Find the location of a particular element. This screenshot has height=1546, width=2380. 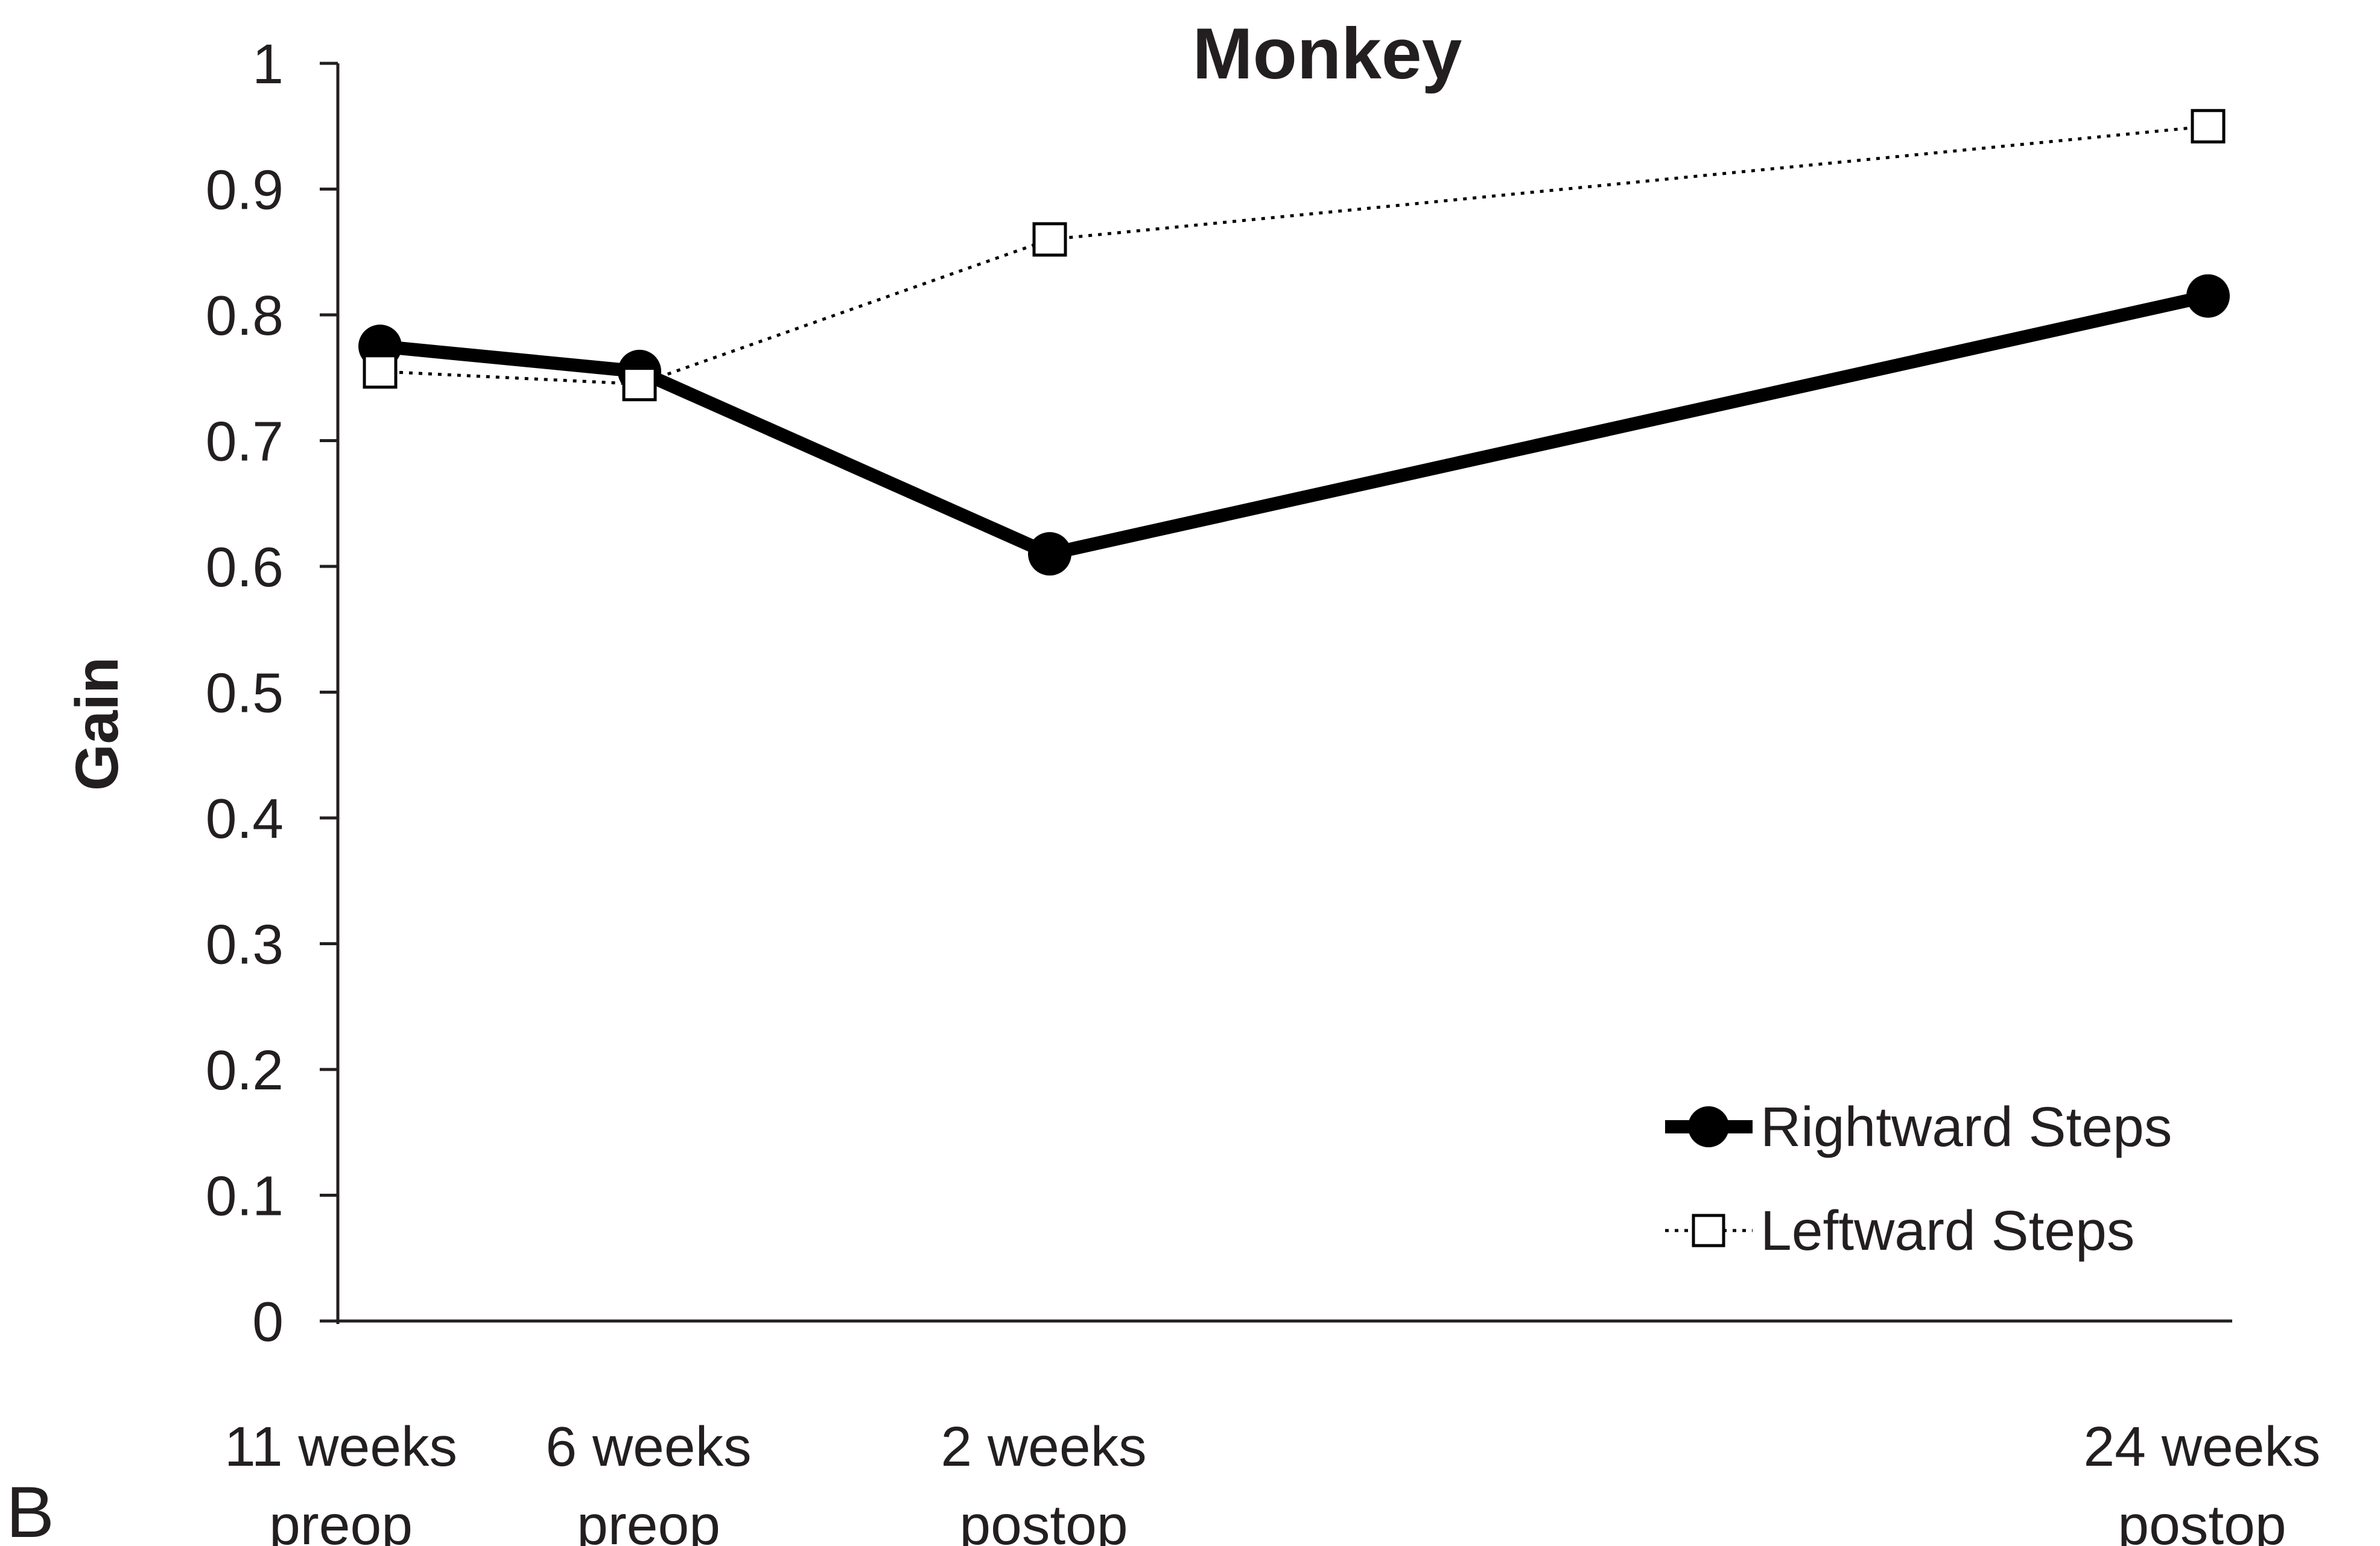

legend-marker-leftward is located at coordinates (1709, 1230).